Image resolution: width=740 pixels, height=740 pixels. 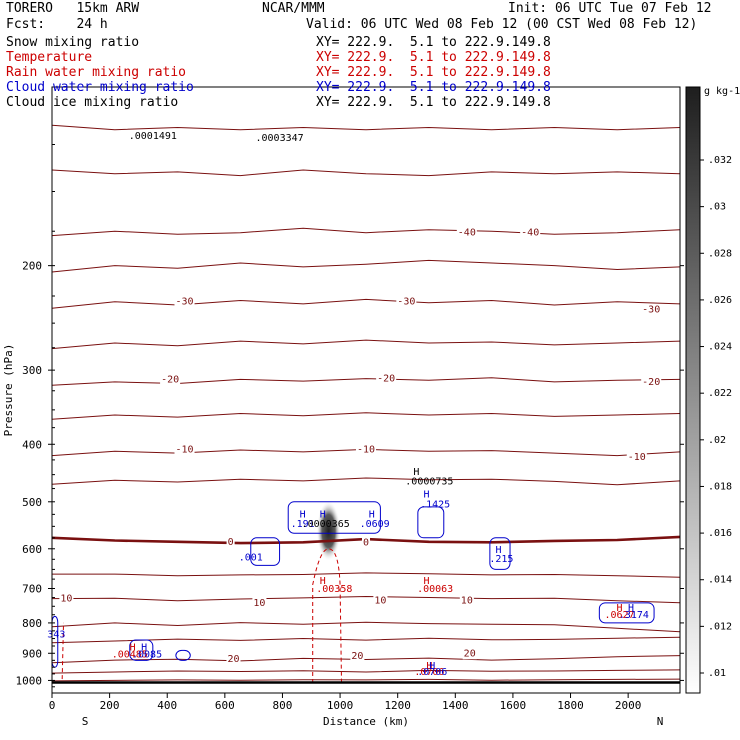 I want to click on field-xy-1: XY= 222.9. 5.1 to 222.9.149.8, so click(x=433, y=57).